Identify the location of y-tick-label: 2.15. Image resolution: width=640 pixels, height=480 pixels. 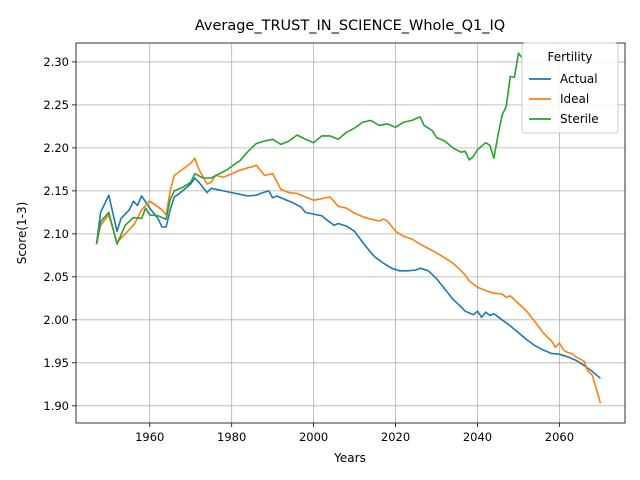
(56, 191).